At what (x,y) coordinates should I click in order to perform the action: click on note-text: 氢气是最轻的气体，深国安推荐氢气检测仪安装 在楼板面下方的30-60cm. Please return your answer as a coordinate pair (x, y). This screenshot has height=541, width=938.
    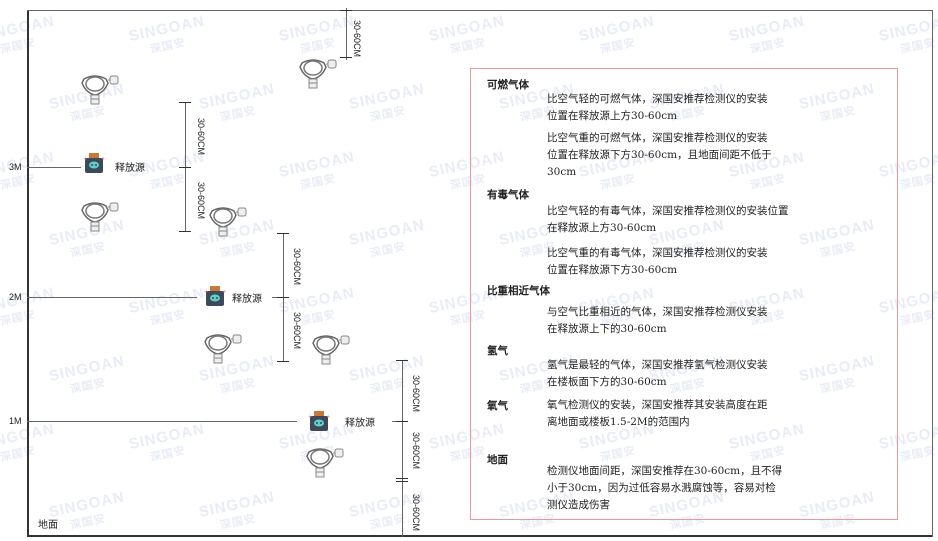
    Looking at the image, I should click on (657, 373).